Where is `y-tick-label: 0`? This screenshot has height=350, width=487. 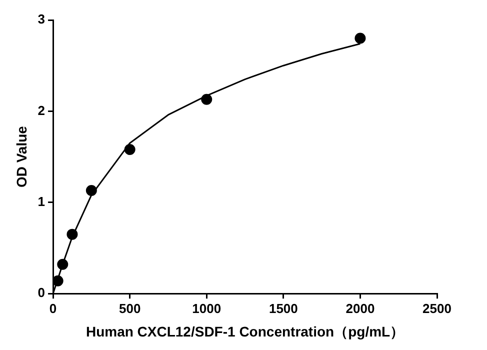
y-tick-label: 0 is located at coordinates (42, 292).